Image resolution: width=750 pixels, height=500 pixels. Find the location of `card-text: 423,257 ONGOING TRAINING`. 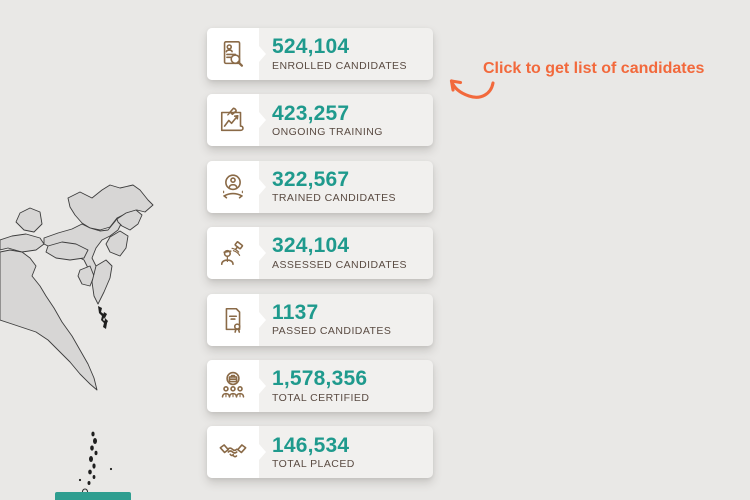

card-text: 423,257 ONGOING TRAINING is located at coordinates (346, 120).